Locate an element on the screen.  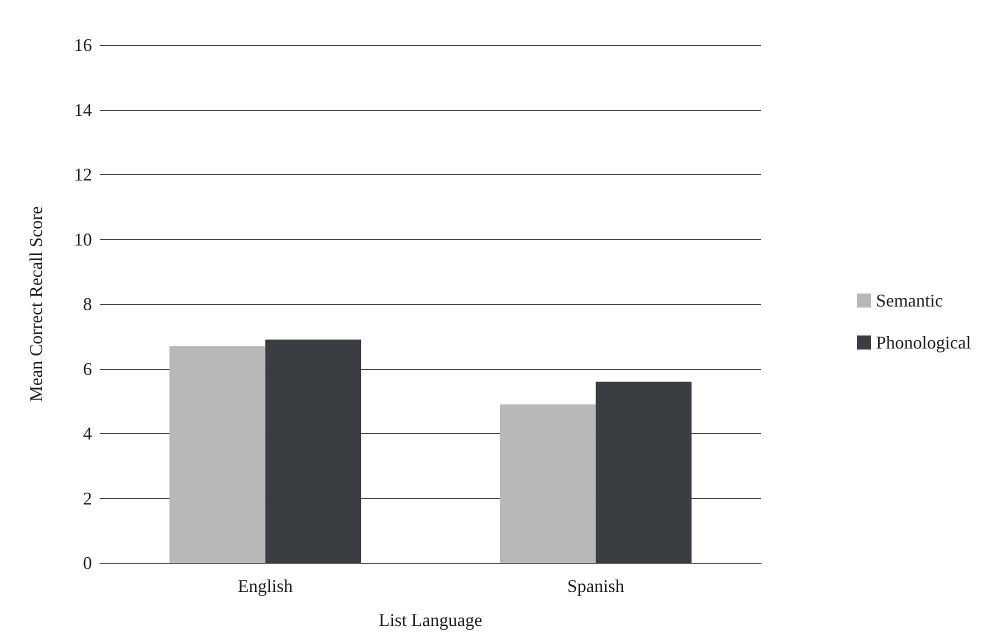
y-tick-label: 10 is located at coordinates (83, 239).